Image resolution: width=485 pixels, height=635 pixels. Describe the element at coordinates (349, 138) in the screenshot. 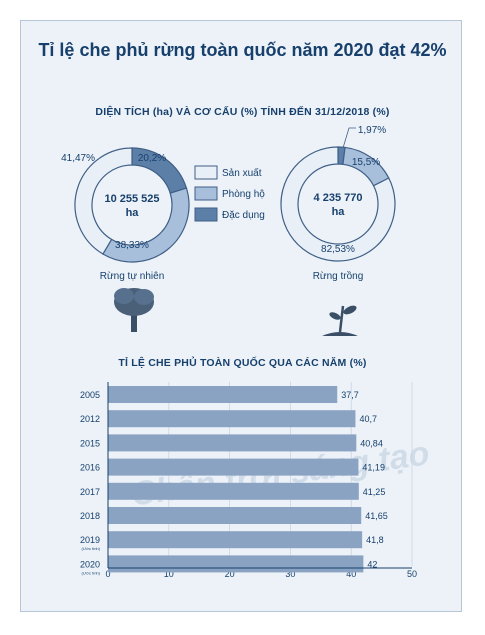

I see `leader-line-dac-dung` at that location.